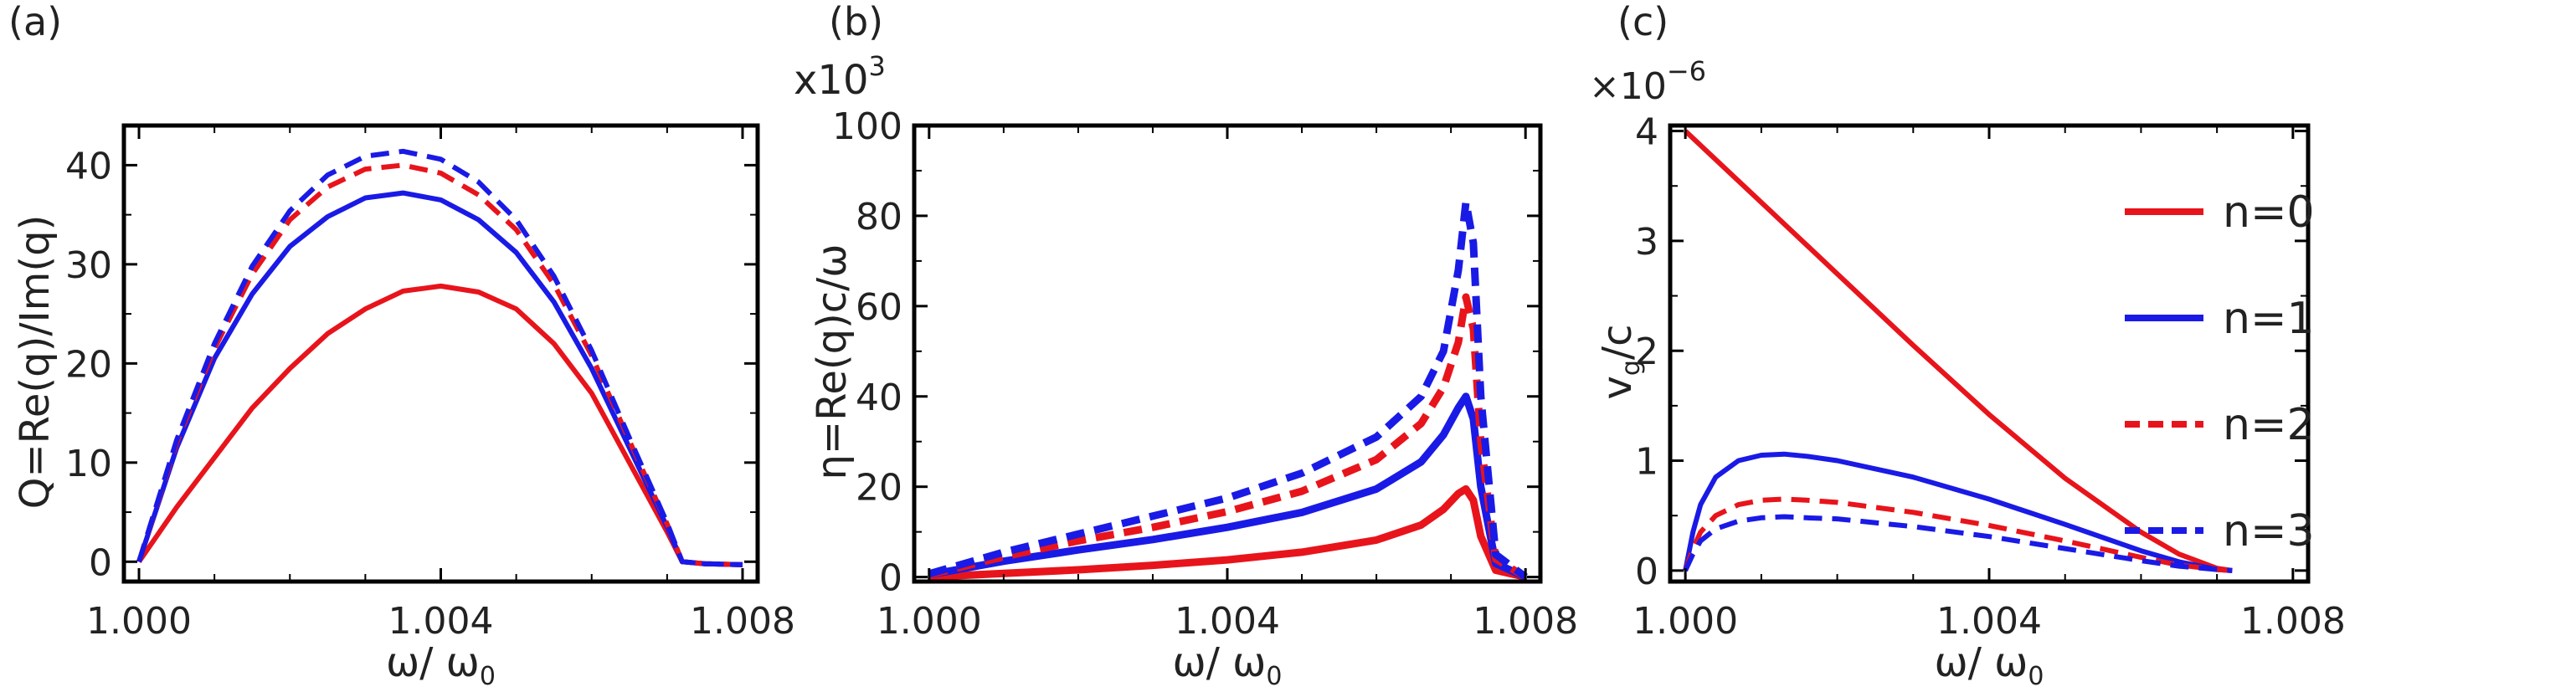  Describe the element at coordinates (1646, 132) in the screenshot. I see `y-tick-label: 4` at that location.